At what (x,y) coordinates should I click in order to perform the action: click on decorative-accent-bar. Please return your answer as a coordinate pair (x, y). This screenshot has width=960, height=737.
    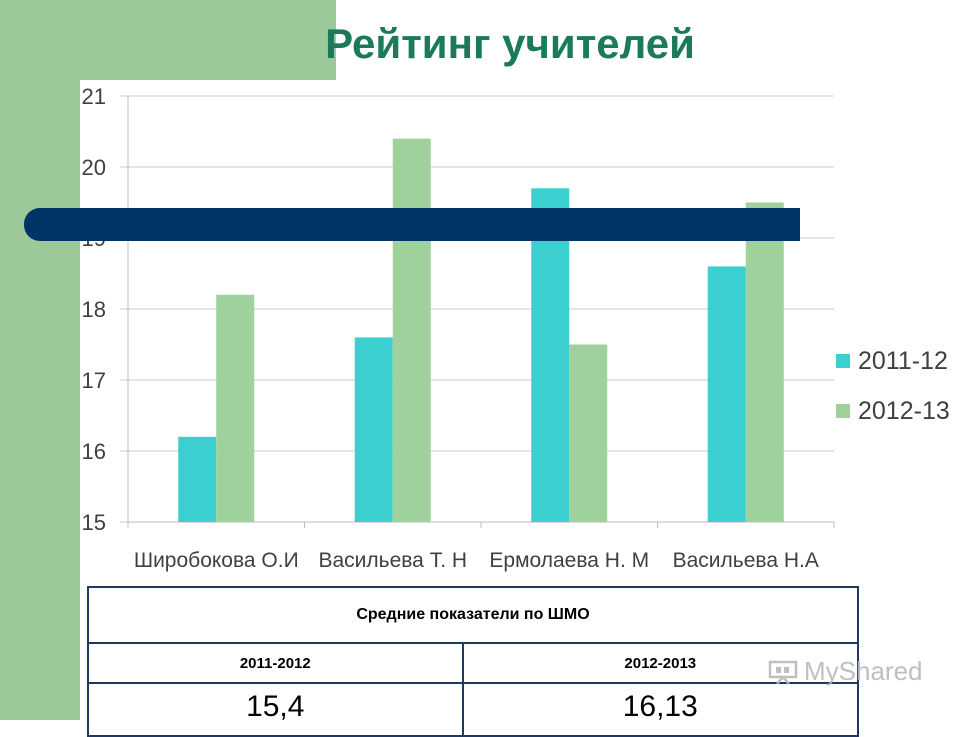
    Looking at the image, I should click on (412, 224).